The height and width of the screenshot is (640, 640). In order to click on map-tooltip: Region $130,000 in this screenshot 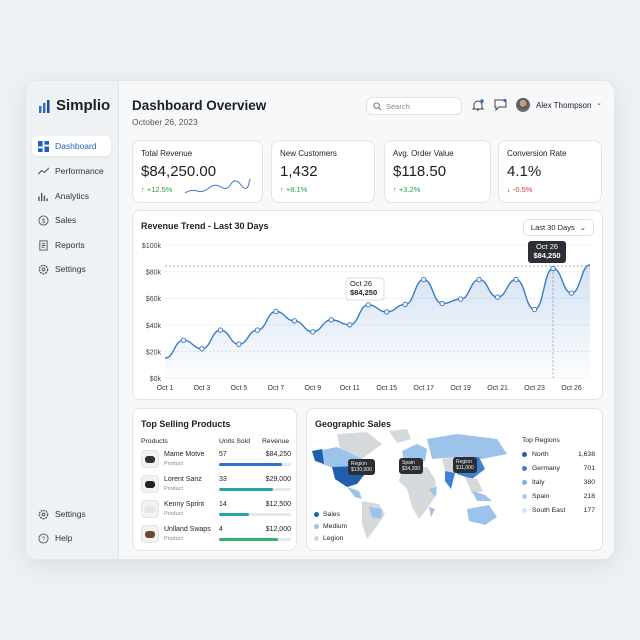, I will do `click(361, 467)`.